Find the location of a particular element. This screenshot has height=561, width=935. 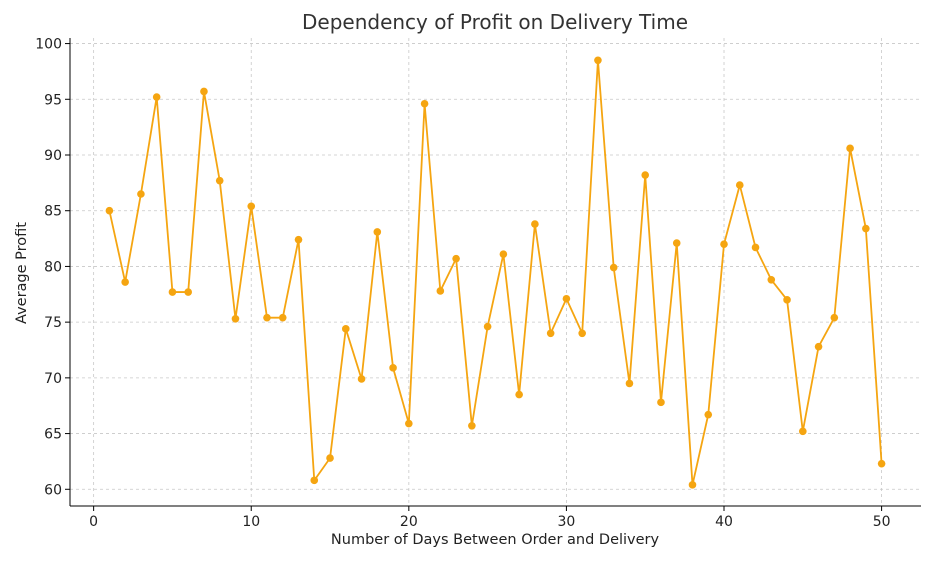

y-tick-label: 65 is located at coordinates (53, 435).